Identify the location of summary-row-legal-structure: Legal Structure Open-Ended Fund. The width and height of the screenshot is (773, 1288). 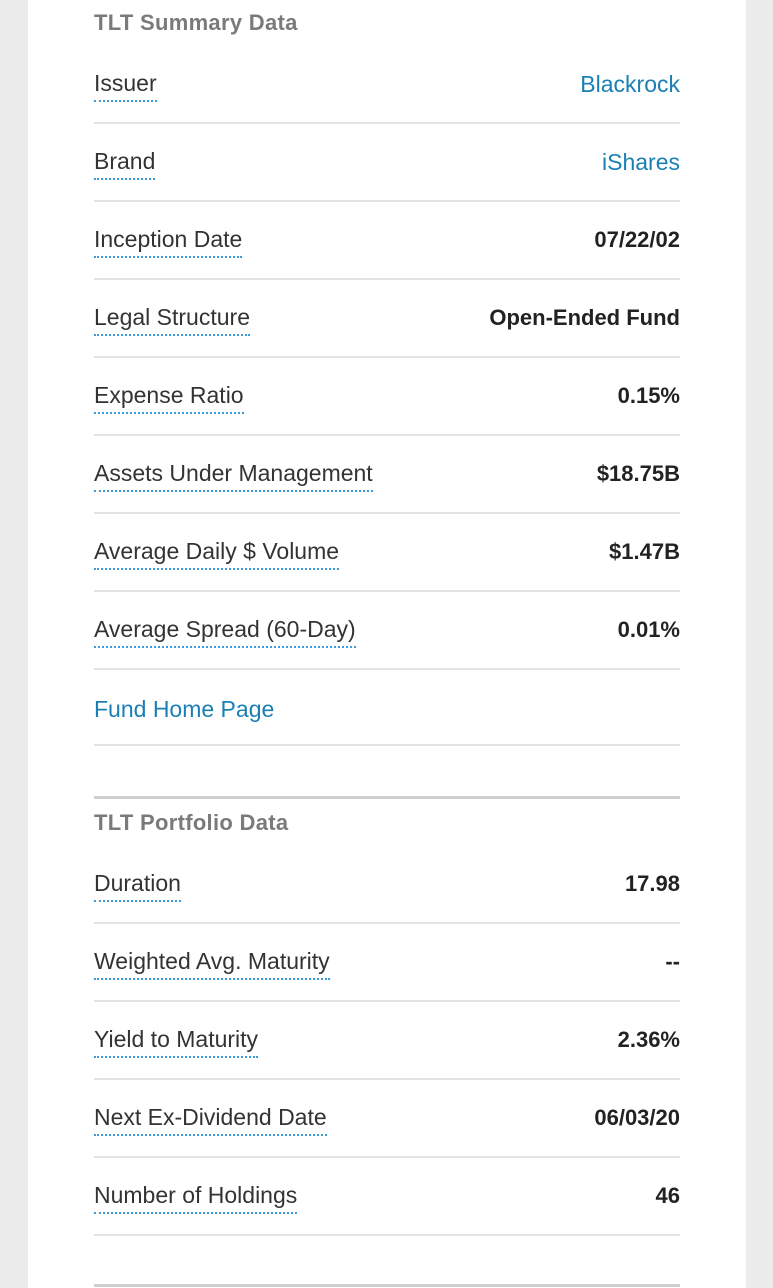
(387, 319).